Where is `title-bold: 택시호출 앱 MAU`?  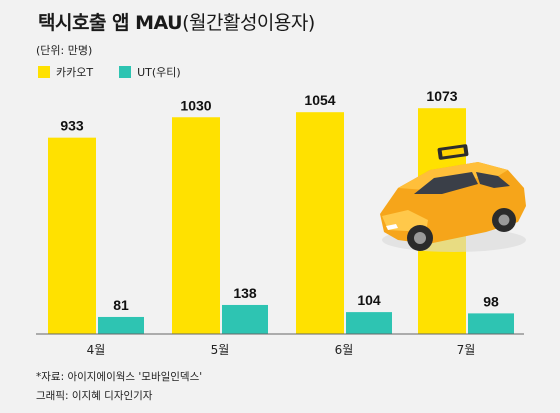 title-bold: 택시호출 앱 MAU is located at coordinates (110, 23).